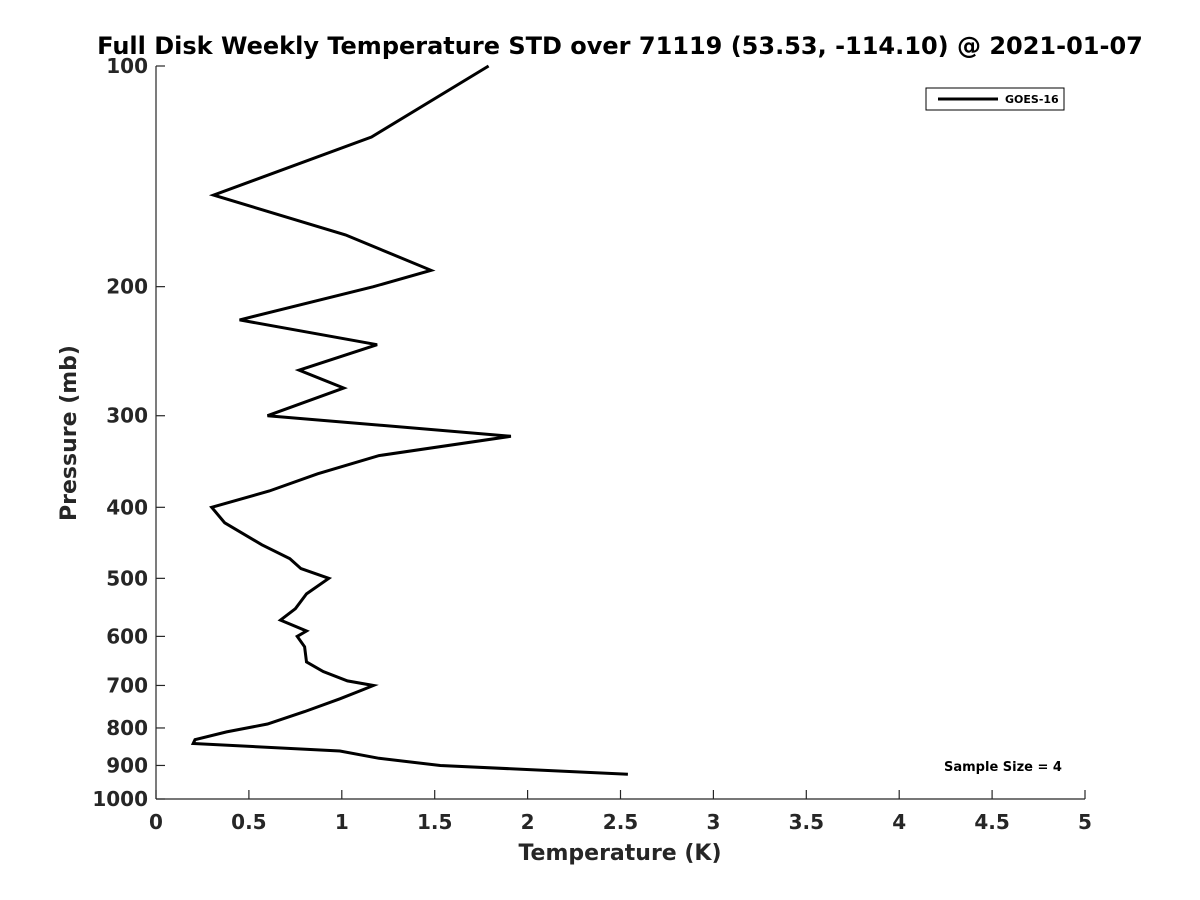  What do you see at coordinates (127, 636) in the screenshot?
I see `y-tick-label: 600` at bounding box center [127, 636].